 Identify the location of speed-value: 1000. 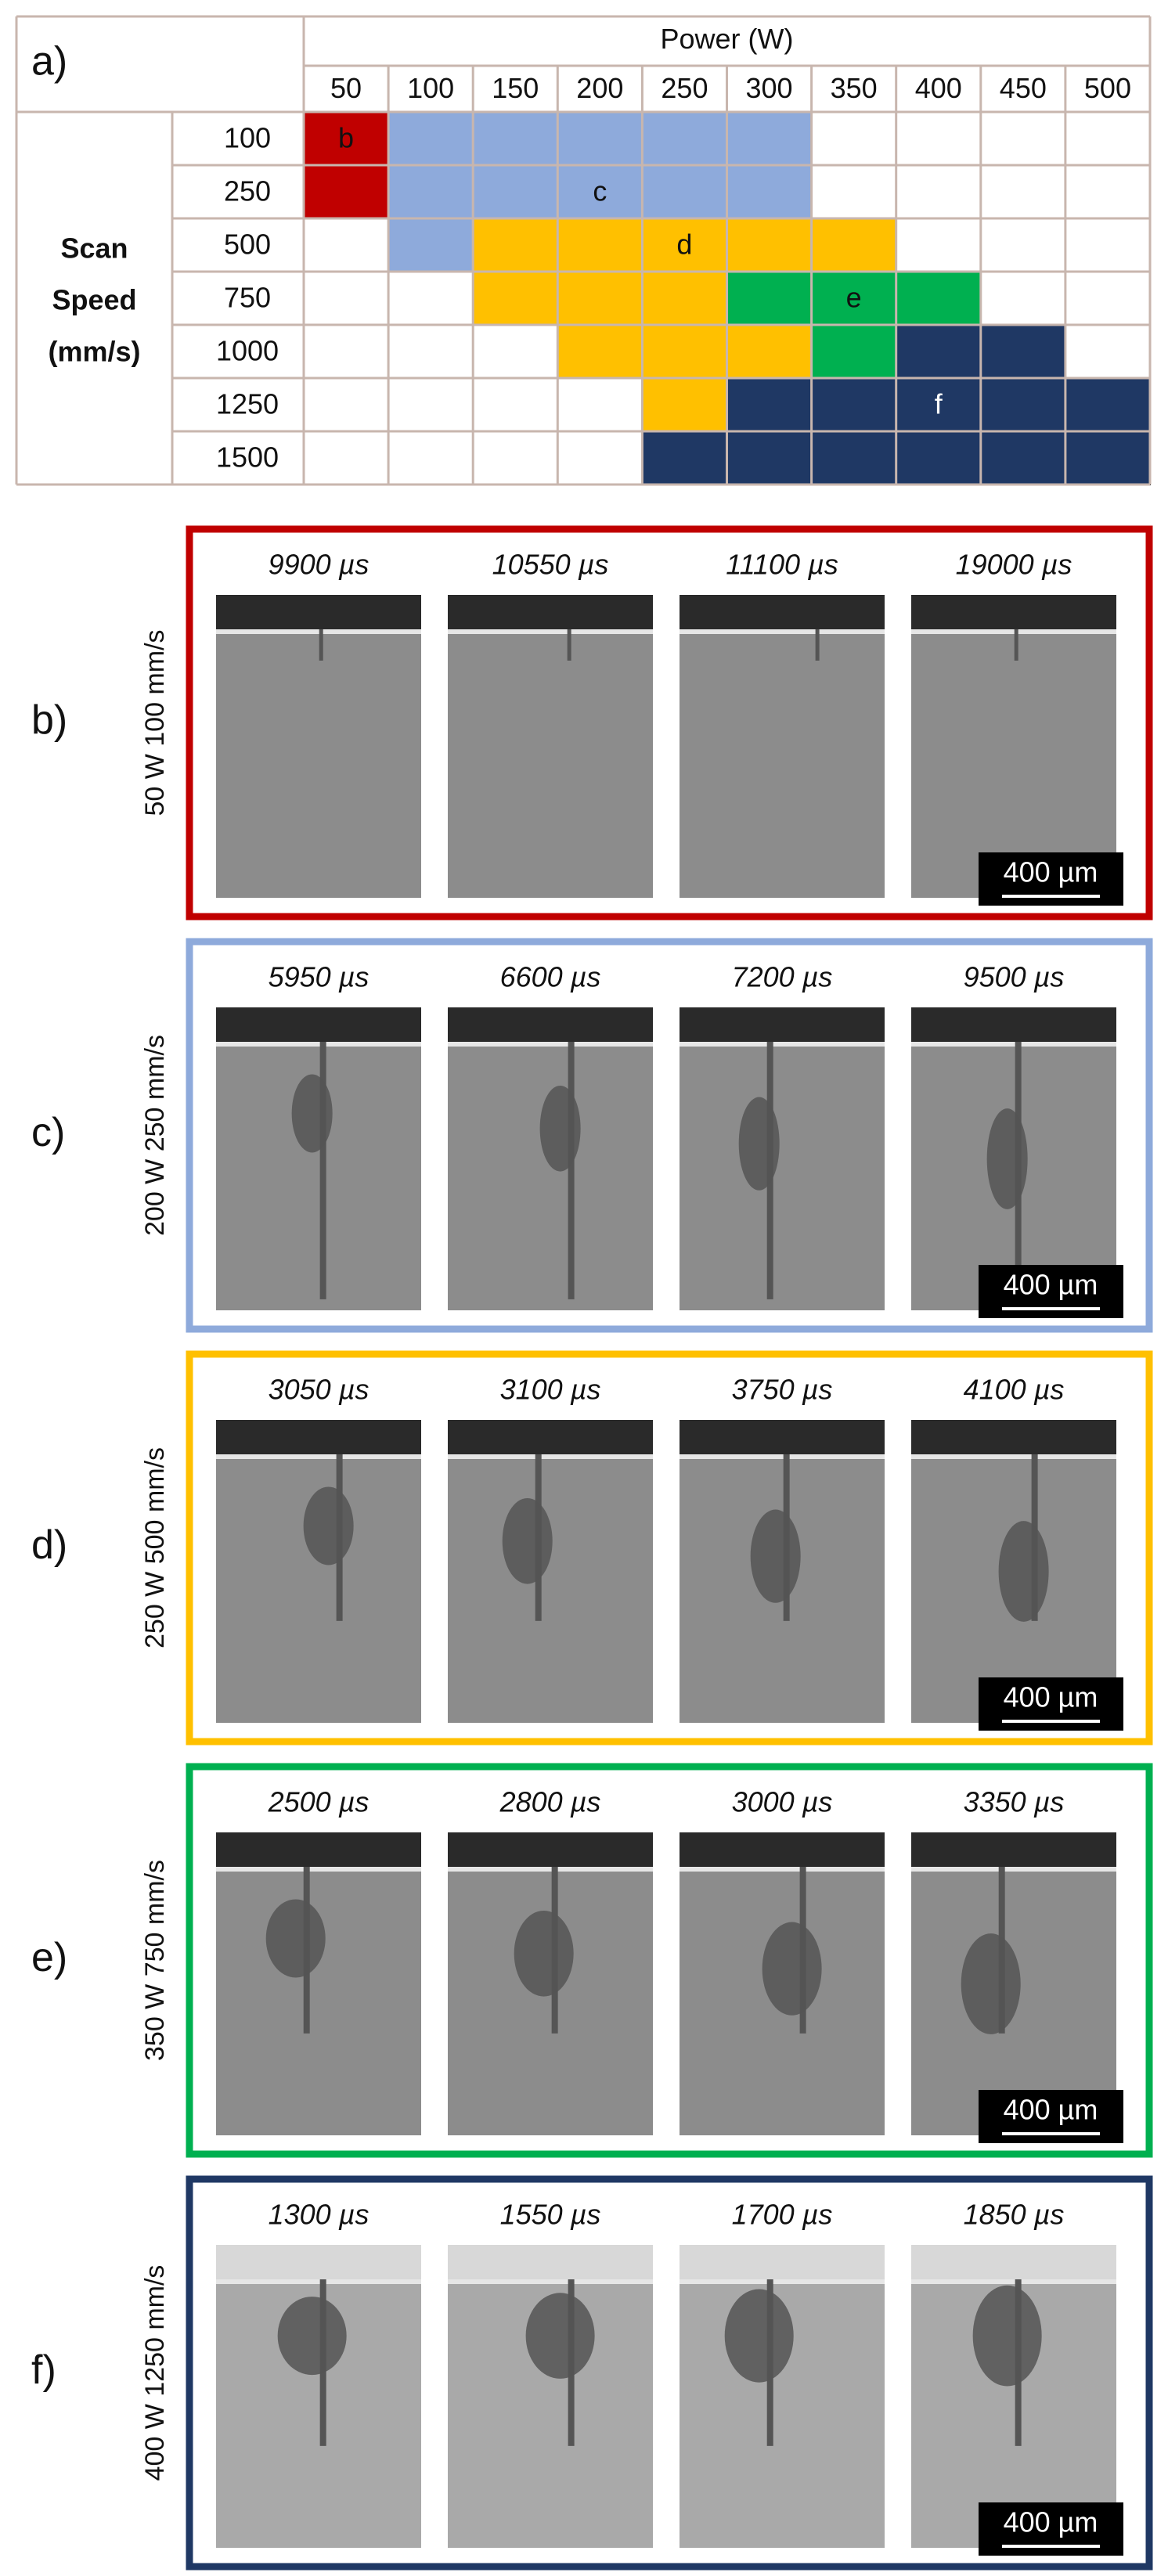
(247, 351).